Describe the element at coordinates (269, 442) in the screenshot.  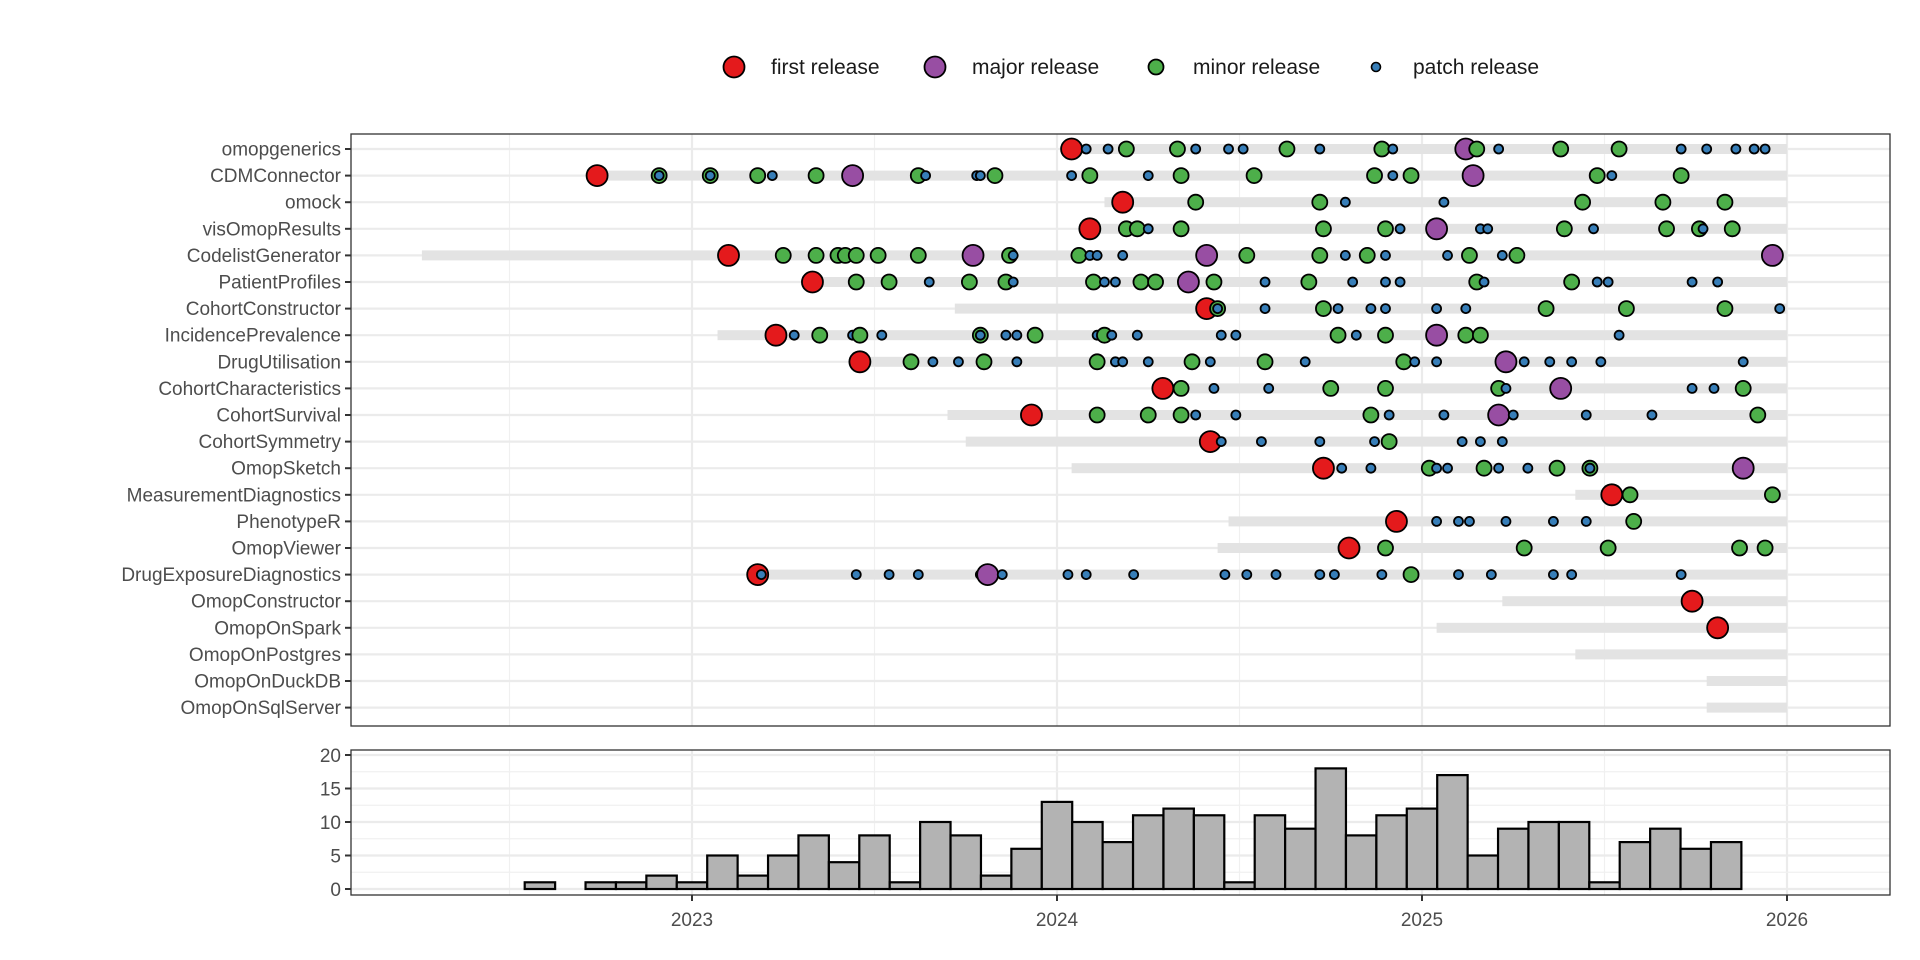
I see `package-label: CohortSymmetry` at that location.